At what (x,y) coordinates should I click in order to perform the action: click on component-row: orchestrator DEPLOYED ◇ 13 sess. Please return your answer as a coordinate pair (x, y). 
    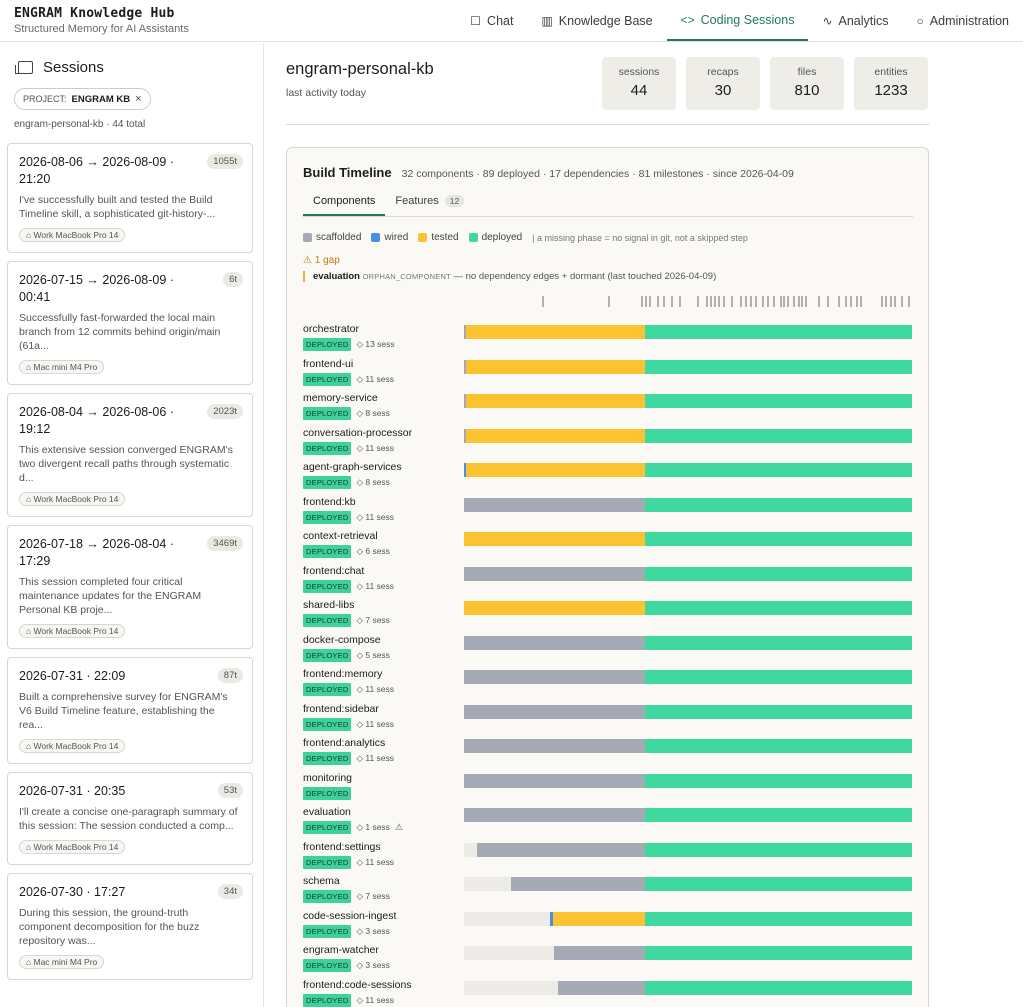
    Looking at the image, I should click on (609, 340).